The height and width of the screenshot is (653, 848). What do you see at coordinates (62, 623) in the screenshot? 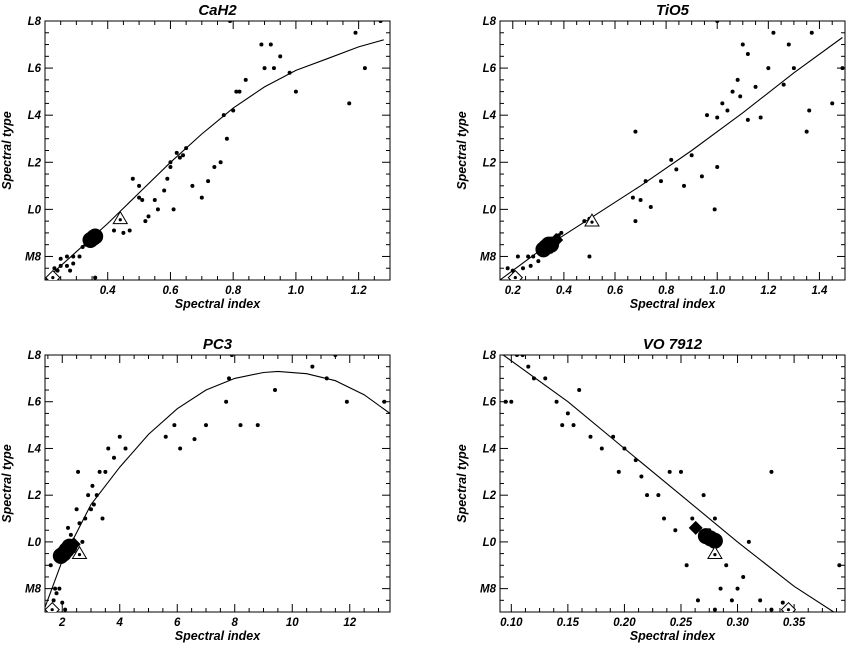
I see `x-tick-label: 2` at bounding box center [62, 623].